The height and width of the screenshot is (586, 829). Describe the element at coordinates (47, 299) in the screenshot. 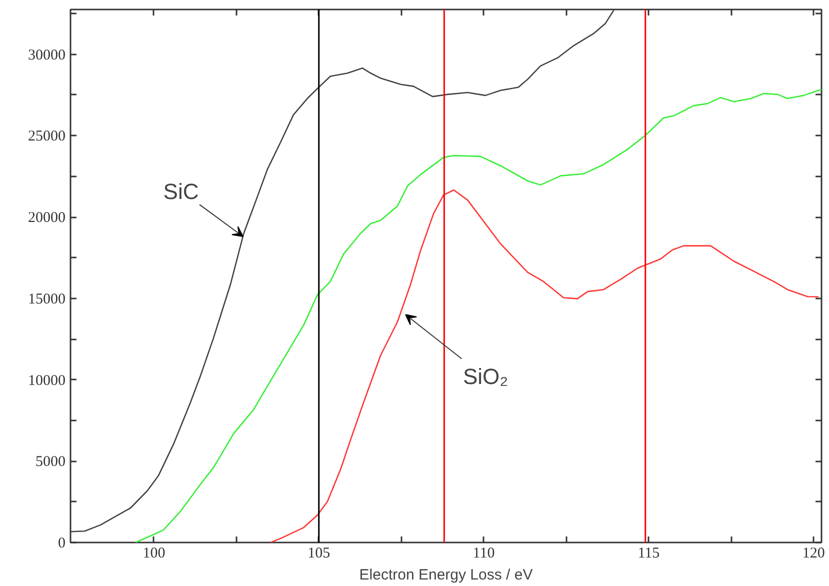

I see `y-tick-label: 15000` at that location.